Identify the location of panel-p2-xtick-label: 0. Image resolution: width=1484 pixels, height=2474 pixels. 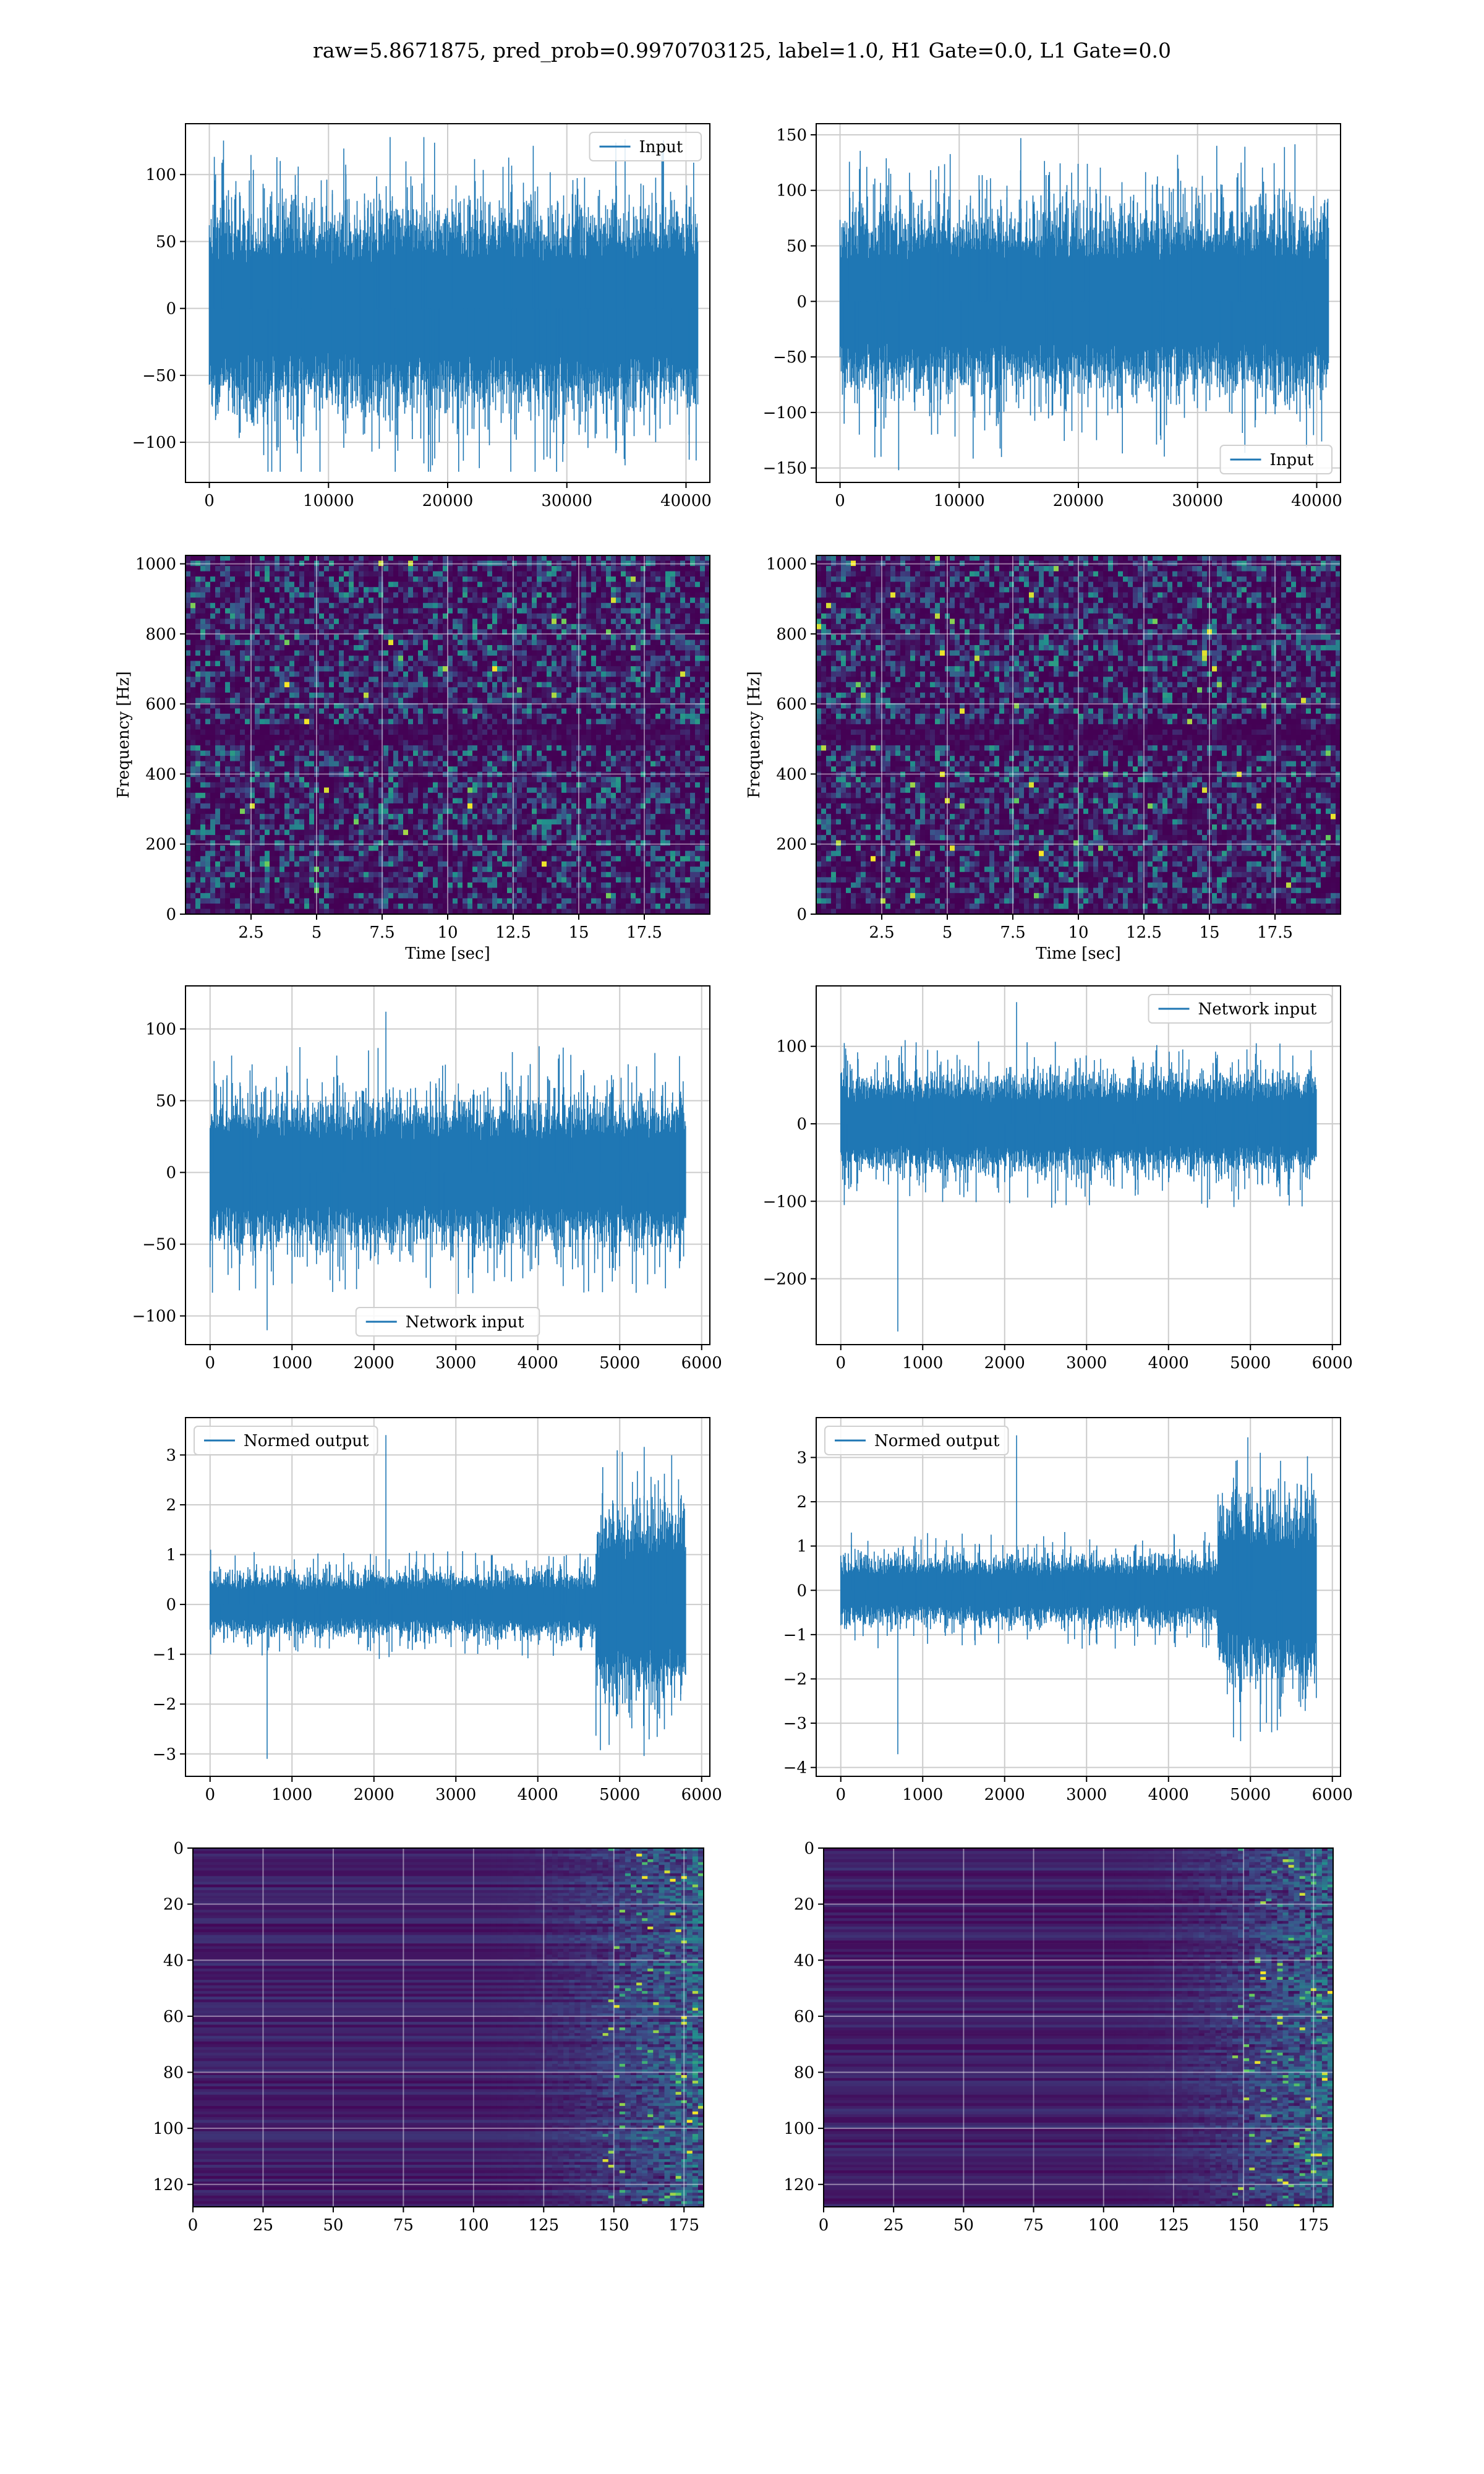
(840, 501).